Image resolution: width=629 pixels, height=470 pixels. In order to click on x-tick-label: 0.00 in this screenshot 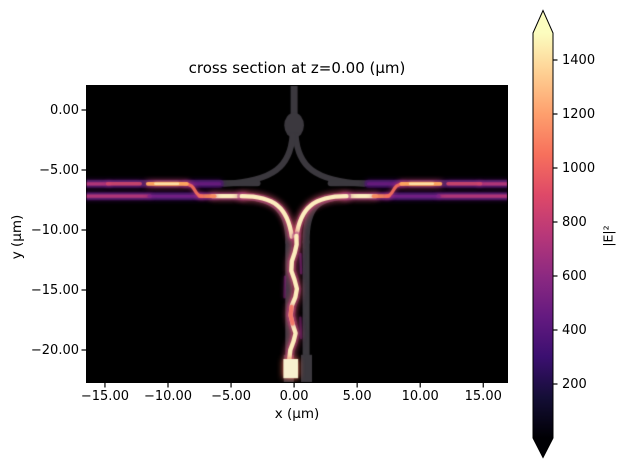, I will do `click(294, 396)`.